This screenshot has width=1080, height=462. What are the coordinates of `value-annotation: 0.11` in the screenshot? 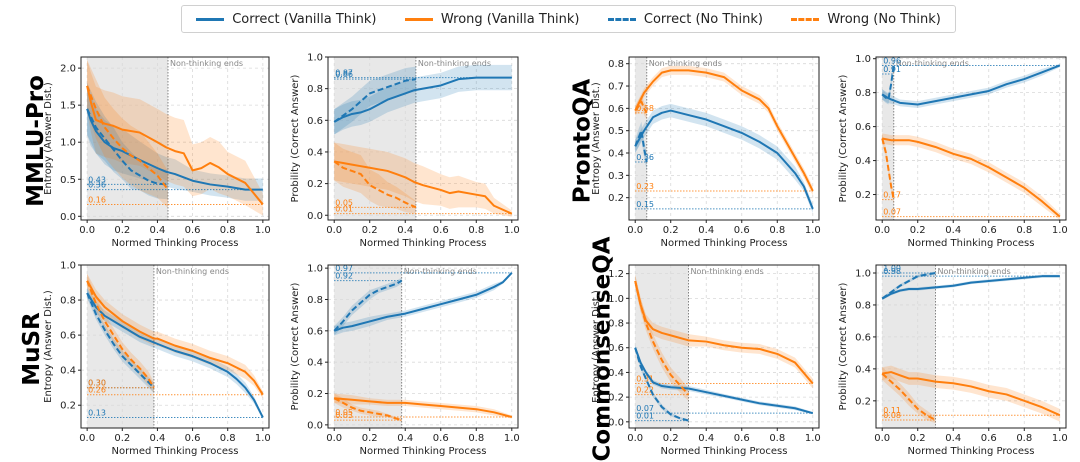 It's located at (892, 410).